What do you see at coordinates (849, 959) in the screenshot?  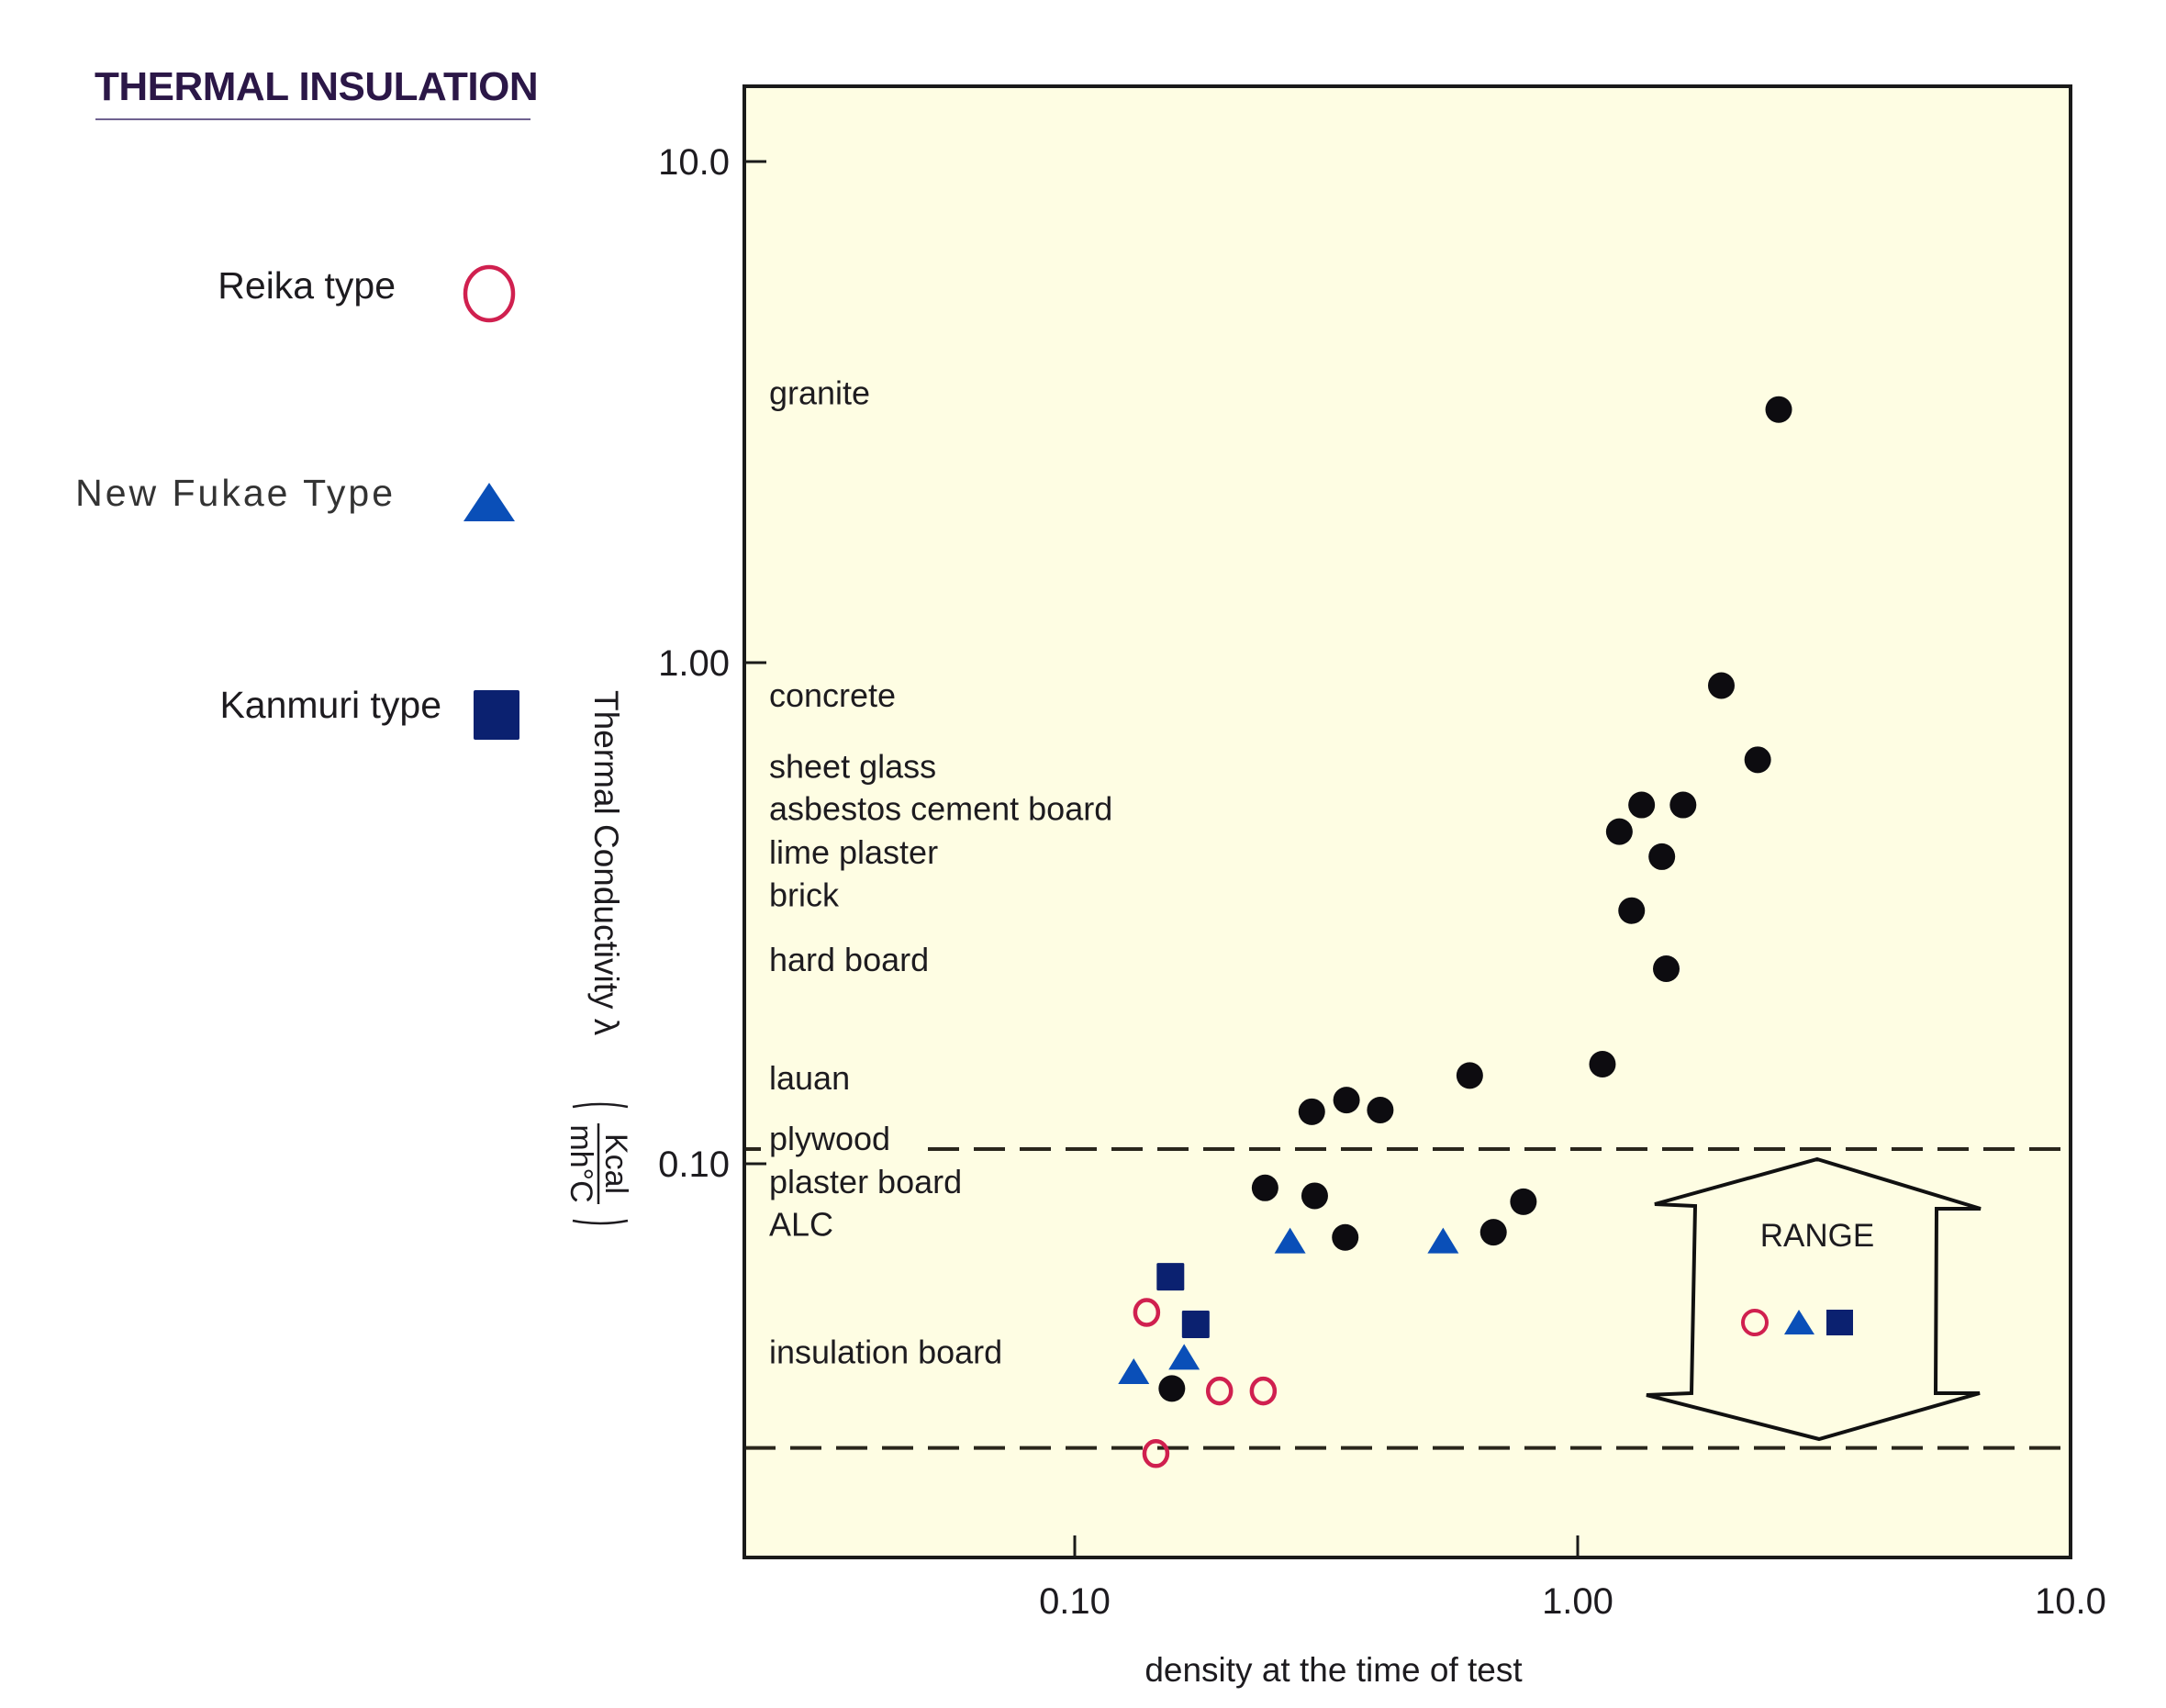 I see `material-label: hard board` at bounding box center [849, 959].